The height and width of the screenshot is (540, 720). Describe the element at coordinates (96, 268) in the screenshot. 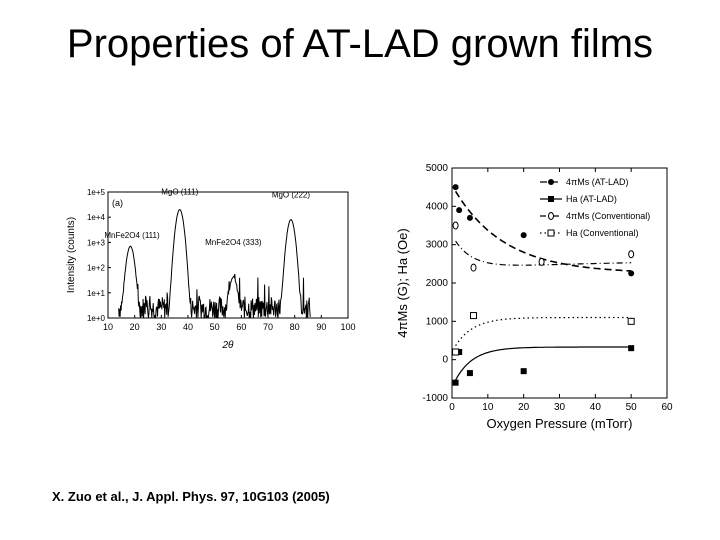

I see `y-tick-label: 1e+2` at that location.